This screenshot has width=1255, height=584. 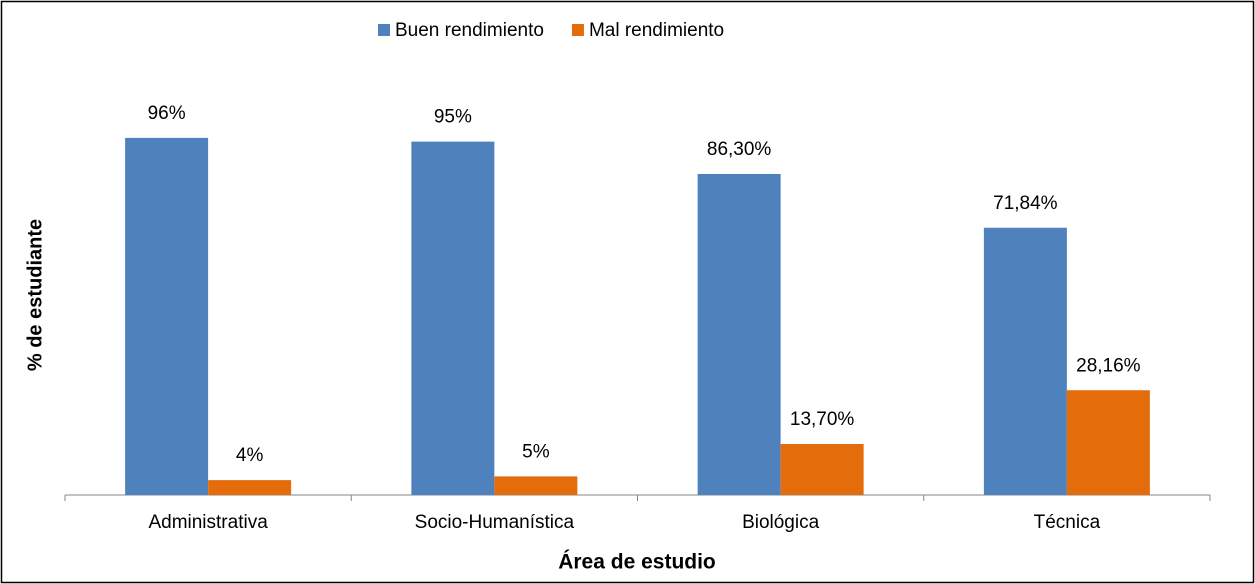 I want to click on legend-label: Buen rendimiento, so click(x=469, y=30).